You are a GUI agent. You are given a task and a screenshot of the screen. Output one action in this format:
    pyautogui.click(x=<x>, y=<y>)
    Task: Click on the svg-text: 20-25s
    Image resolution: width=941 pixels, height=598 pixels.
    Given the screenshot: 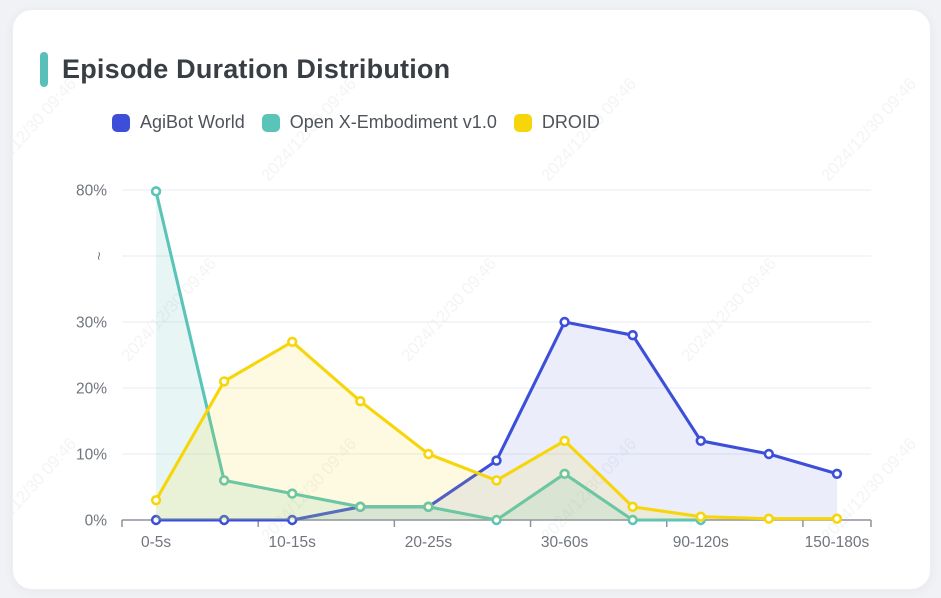 What is the action you would take?
    pyautogui.click(x=429, y=542)
    